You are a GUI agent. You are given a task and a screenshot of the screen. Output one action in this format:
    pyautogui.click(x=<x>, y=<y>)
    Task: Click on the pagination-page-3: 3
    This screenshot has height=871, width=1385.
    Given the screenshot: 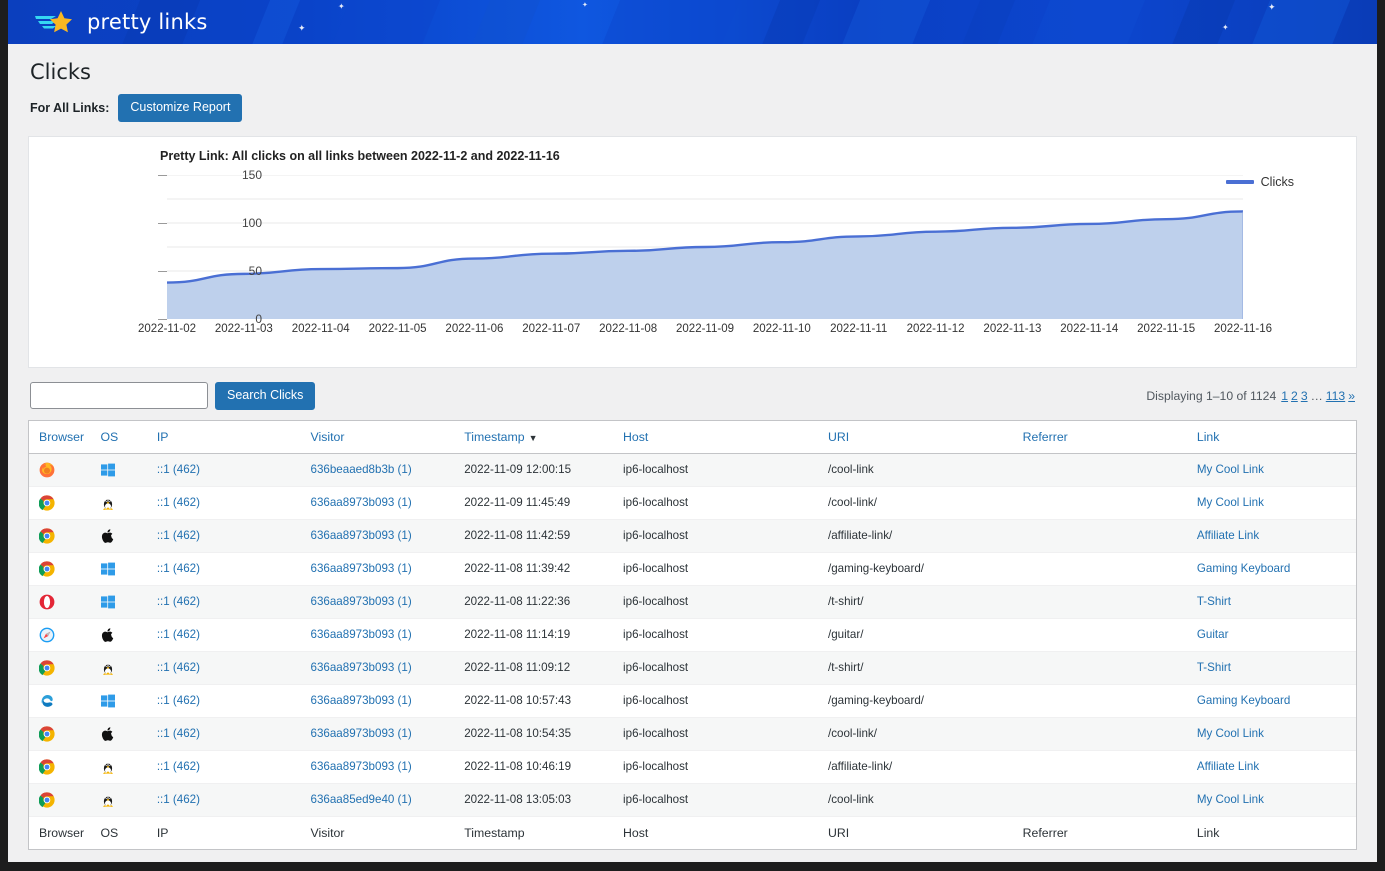 What is the action you would take?
    pyautogui.click(x=1304, y=395)
    